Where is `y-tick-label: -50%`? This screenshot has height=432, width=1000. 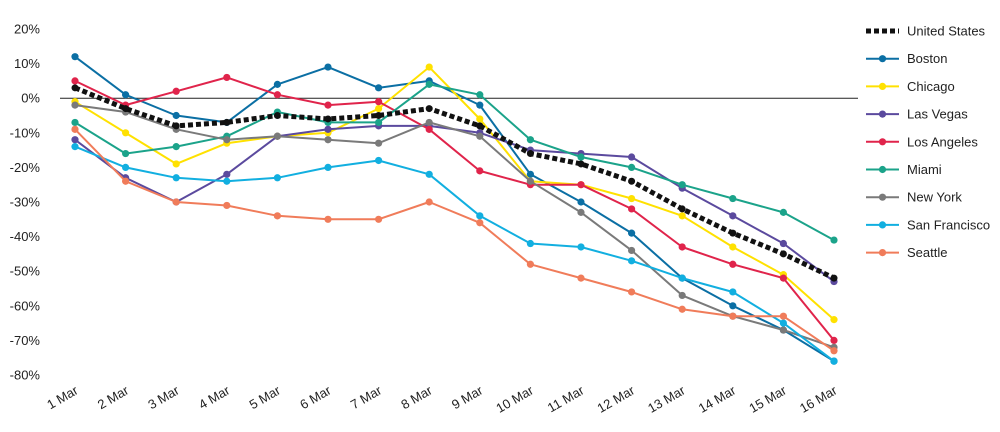 y-tick-label: -50% is located at coordinates (25, 271).